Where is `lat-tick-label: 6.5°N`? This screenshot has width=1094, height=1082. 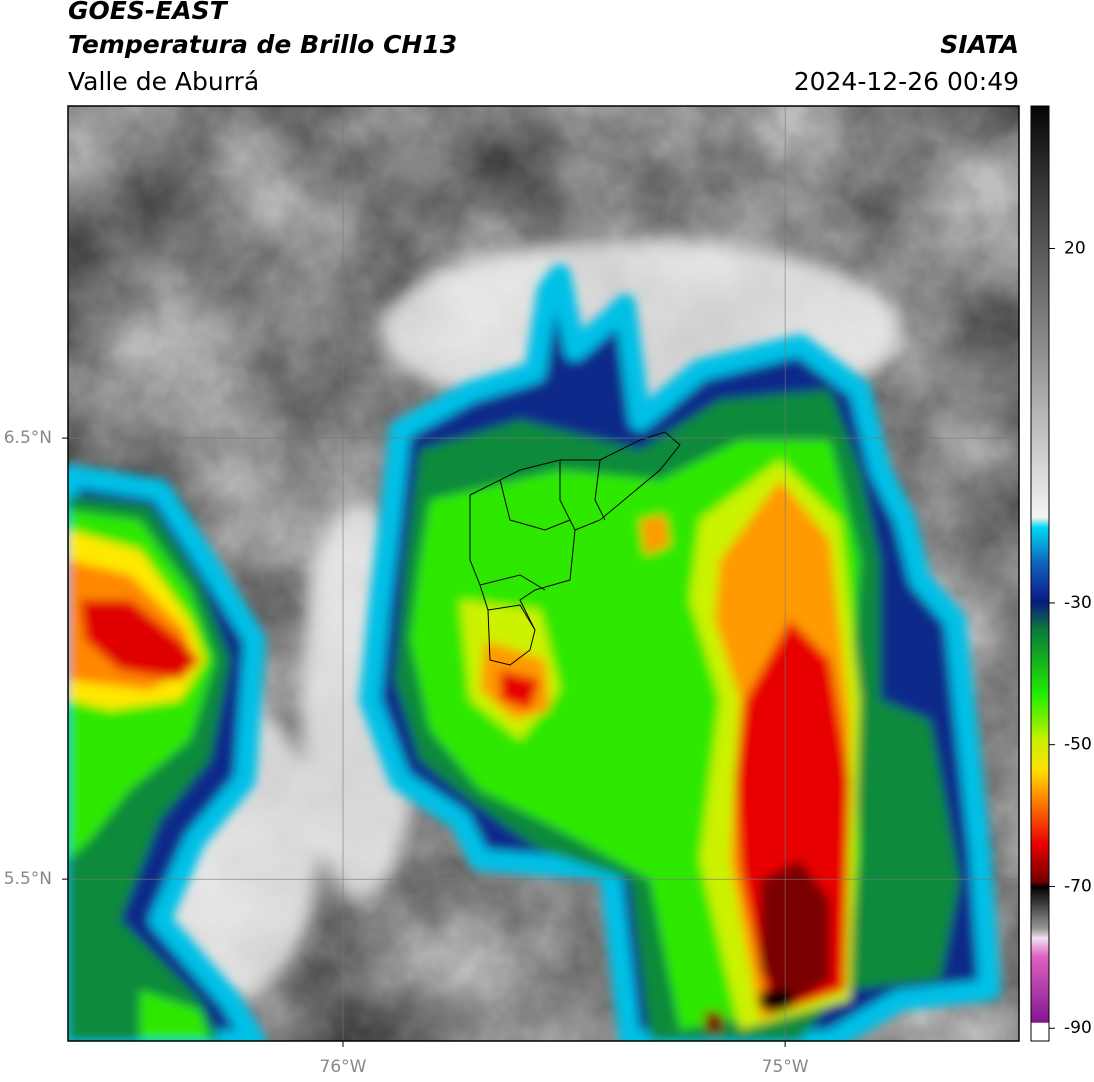
lat-tick-label: 6.5°N is located at coordinates (28, 438).